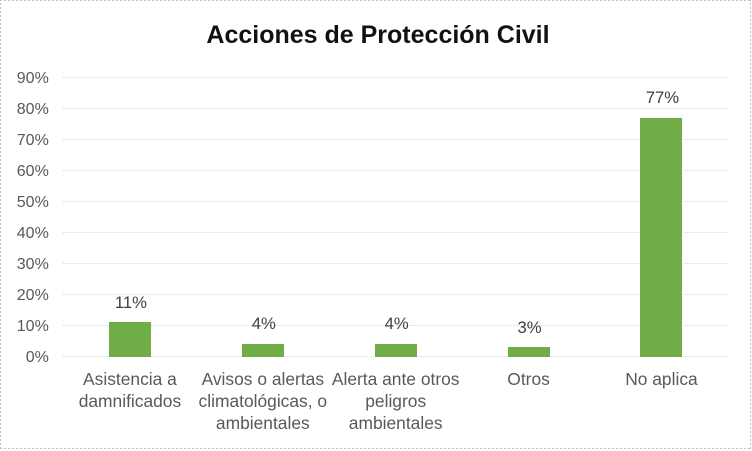  What do you see at coordinates (32, 326) in the screenshot?
I see `y-axis-tick-label: 10%` at bounding box center [32, 326].